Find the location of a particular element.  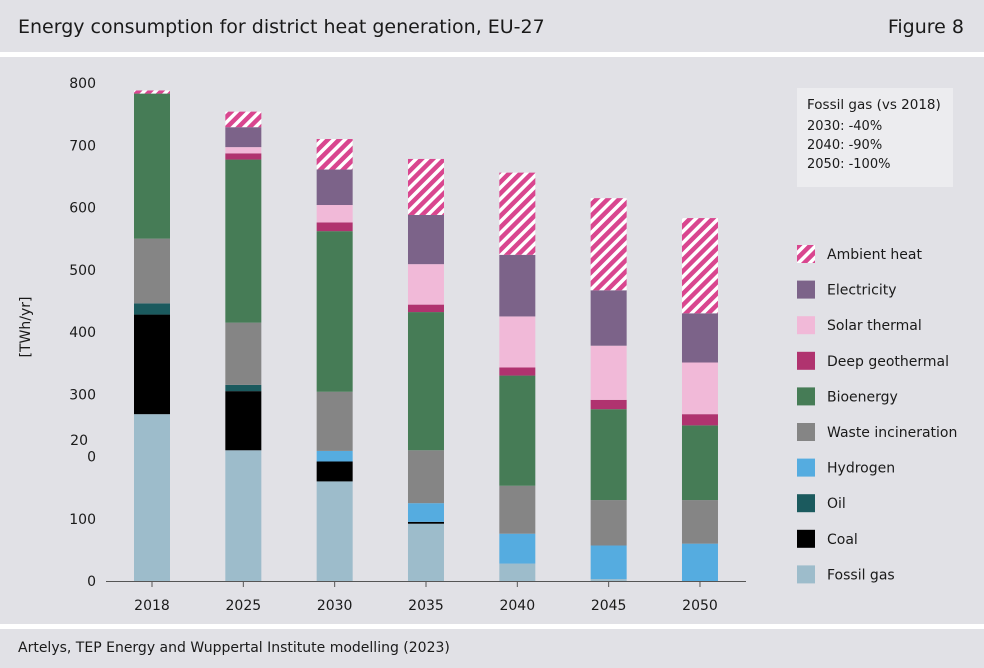

x-tick-label: 2018 is located at coordinates (152, 606).